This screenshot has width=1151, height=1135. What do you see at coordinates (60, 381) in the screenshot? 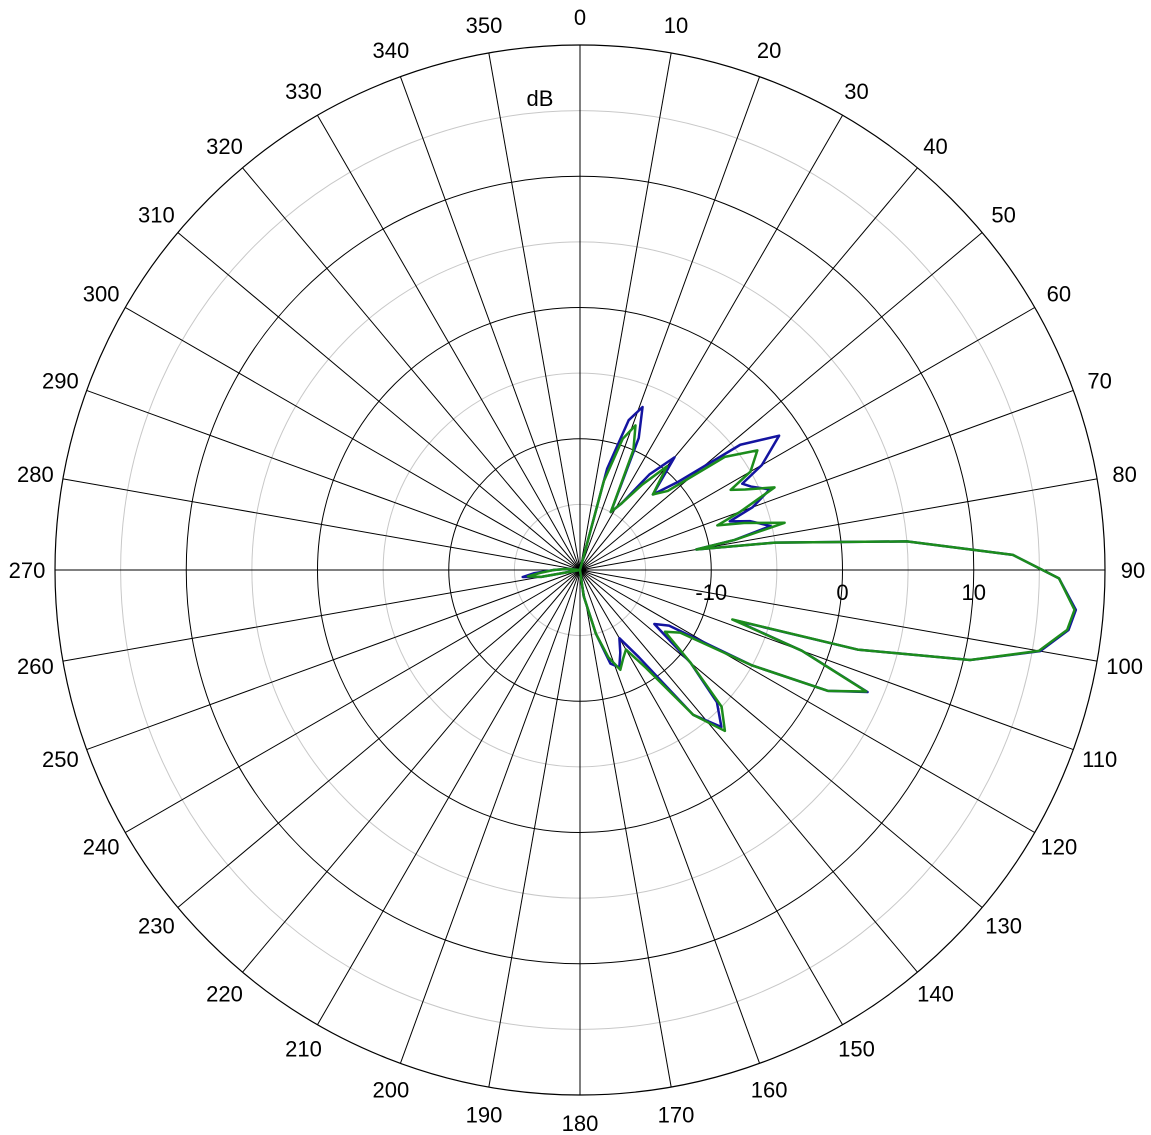
I see `theta-tick-label: 290` at bounding box center [60, 381].